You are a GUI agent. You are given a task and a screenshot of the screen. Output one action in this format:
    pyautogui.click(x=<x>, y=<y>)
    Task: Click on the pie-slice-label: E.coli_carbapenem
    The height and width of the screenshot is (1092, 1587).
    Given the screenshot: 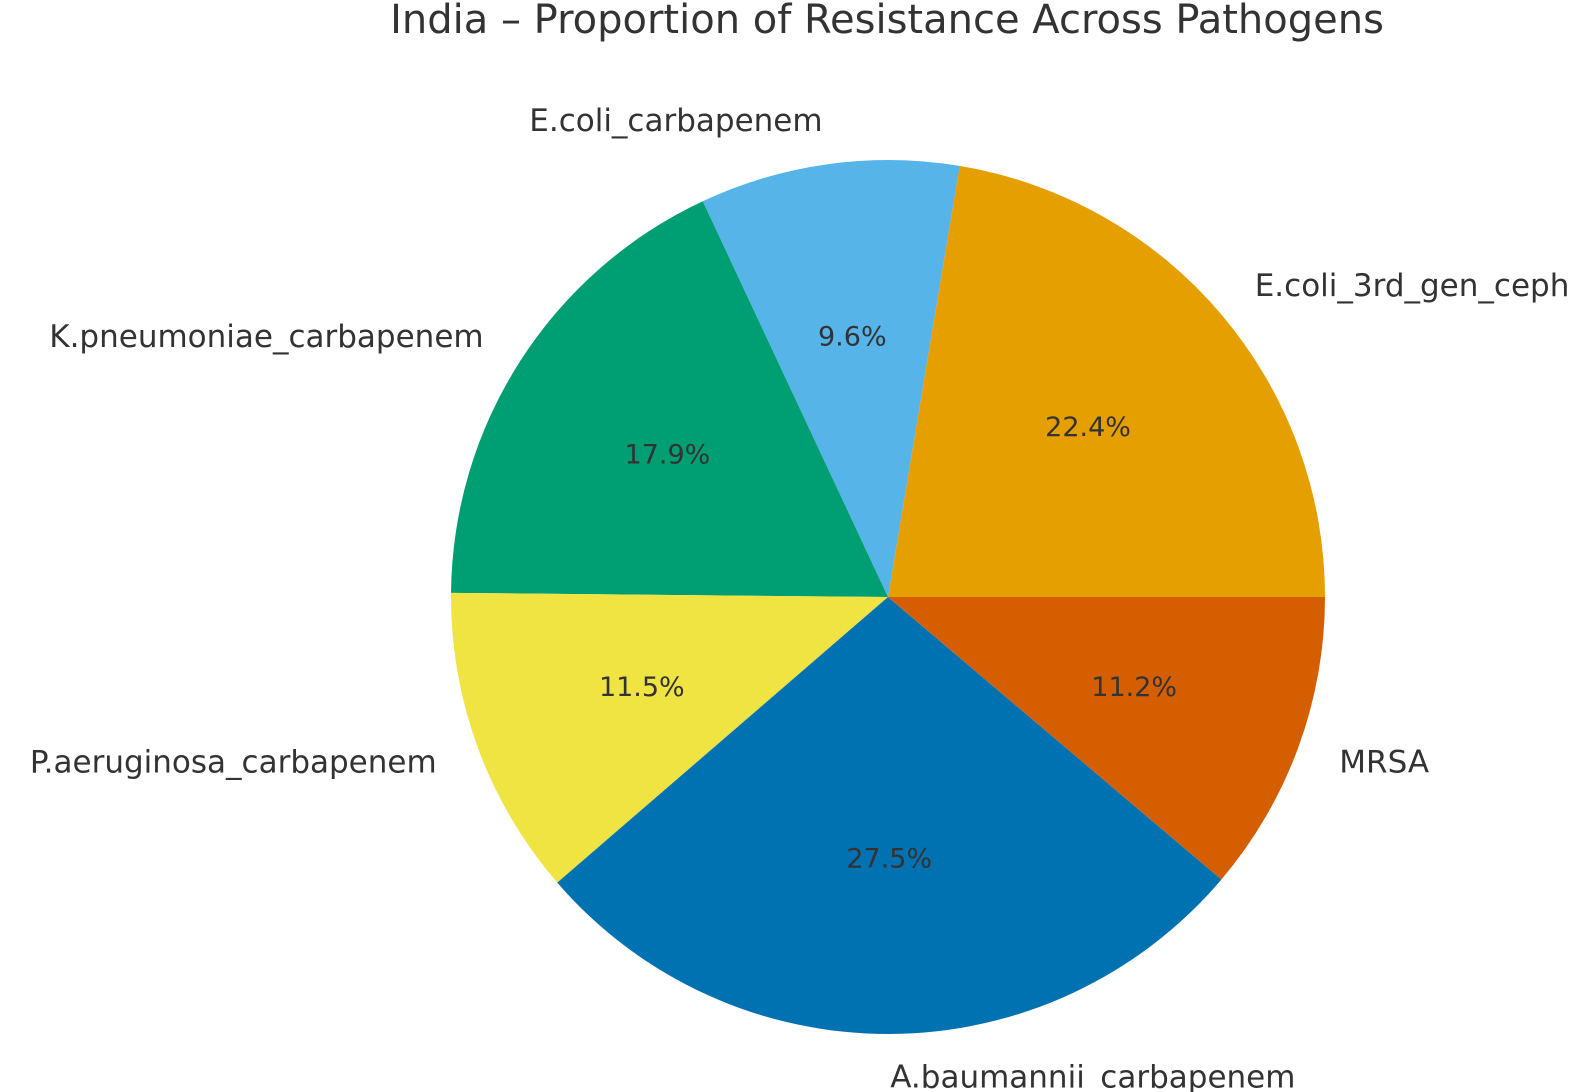 What is the action you would take?
    pyautogui.click(x=675, y=121)
    